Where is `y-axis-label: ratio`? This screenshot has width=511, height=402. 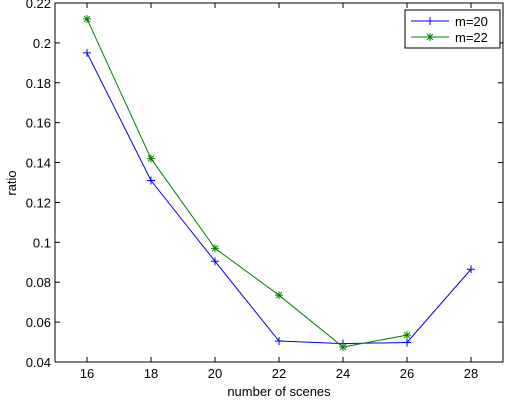
y-axis-label: ratio is located at coordinates (11, 182).